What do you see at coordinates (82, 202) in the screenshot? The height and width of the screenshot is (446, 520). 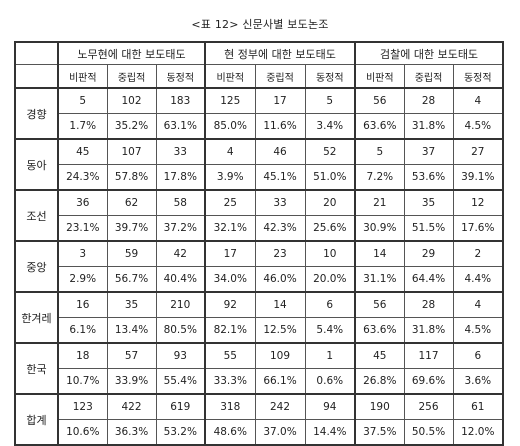 I see `count-cell: 36` at bounding box center [82, 202].